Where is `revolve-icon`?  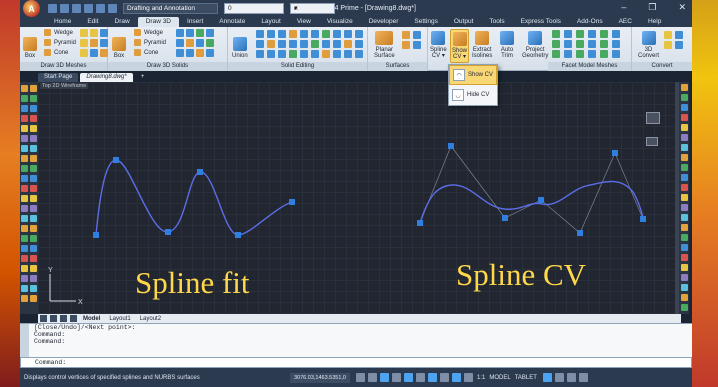 revolve-icon is located at coordinates (180, 43).